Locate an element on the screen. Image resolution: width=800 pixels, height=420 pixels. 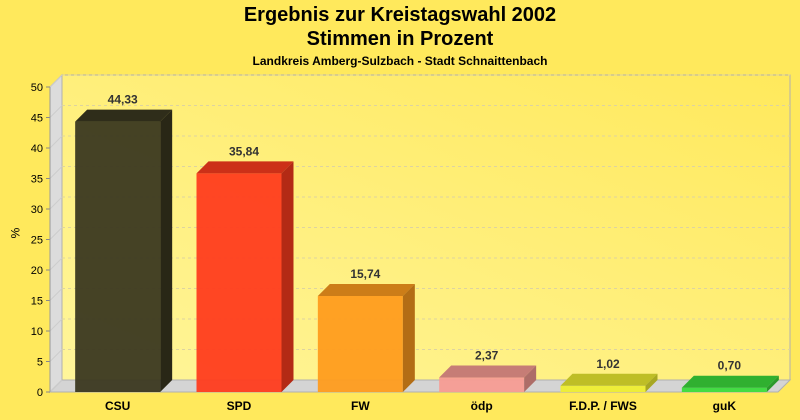
bar-fw is located at coordinates (366, 337).